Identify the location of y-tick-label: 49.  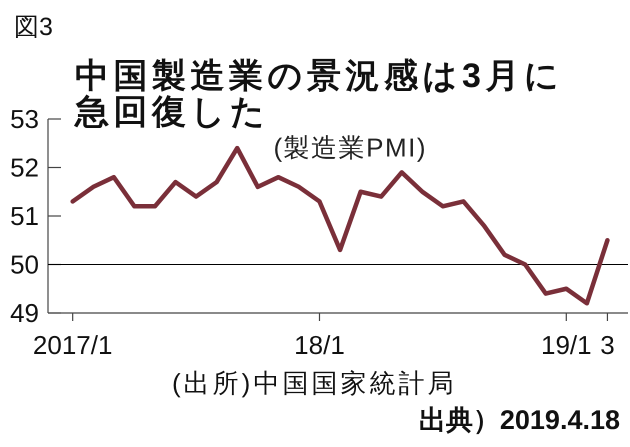
(24, 313).